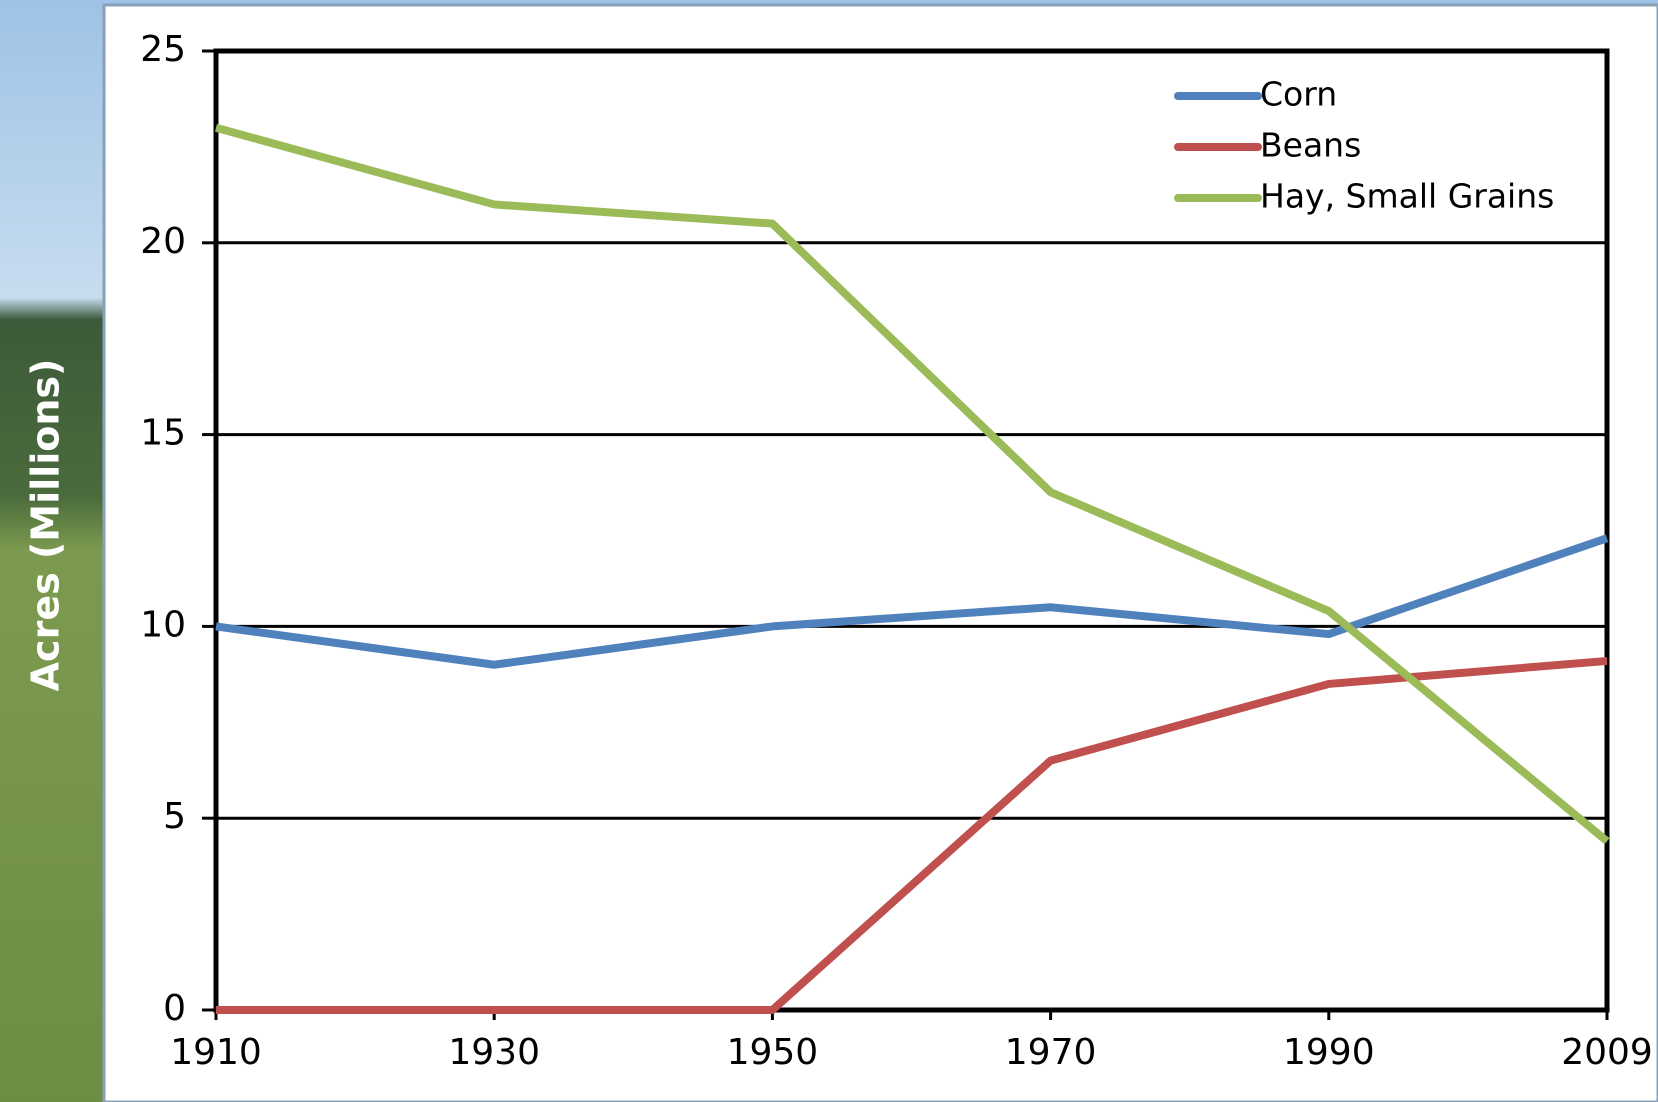 This screenshot has width=1658, height=1102. What do you see at coordinates (174, 1008) in the screenshot?
I see `y-tick-label: 0` at bounding box center [174, 1008].